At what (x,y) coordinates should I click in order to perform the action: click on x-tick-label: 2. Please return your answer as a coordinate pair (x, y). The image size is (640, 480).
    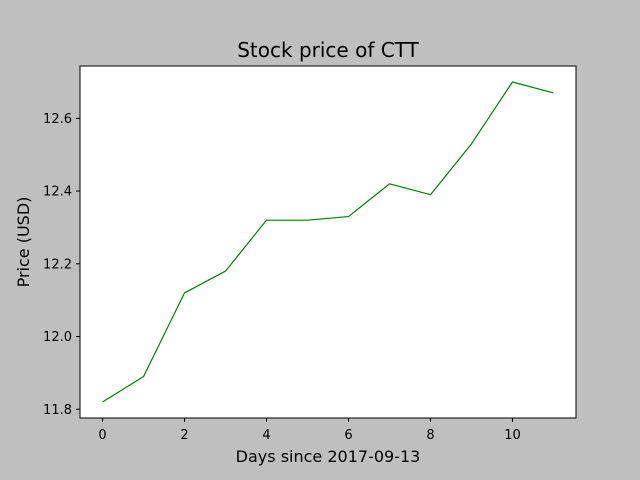
    Looking at the image, I should click on (184, 435).